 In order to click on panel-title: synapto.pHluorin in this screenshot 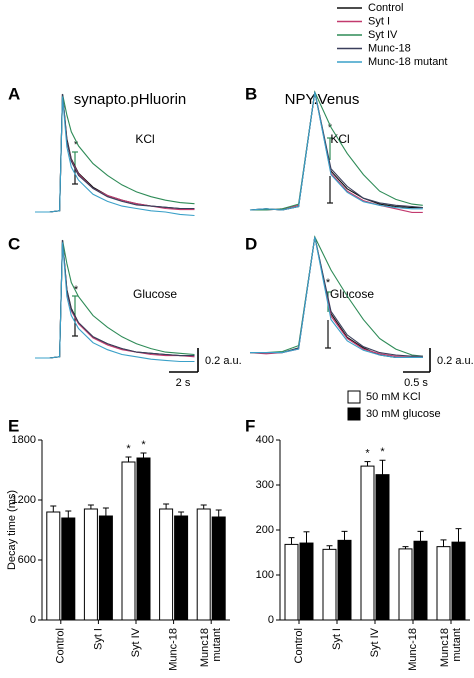, I will do `click(130, 99)`.